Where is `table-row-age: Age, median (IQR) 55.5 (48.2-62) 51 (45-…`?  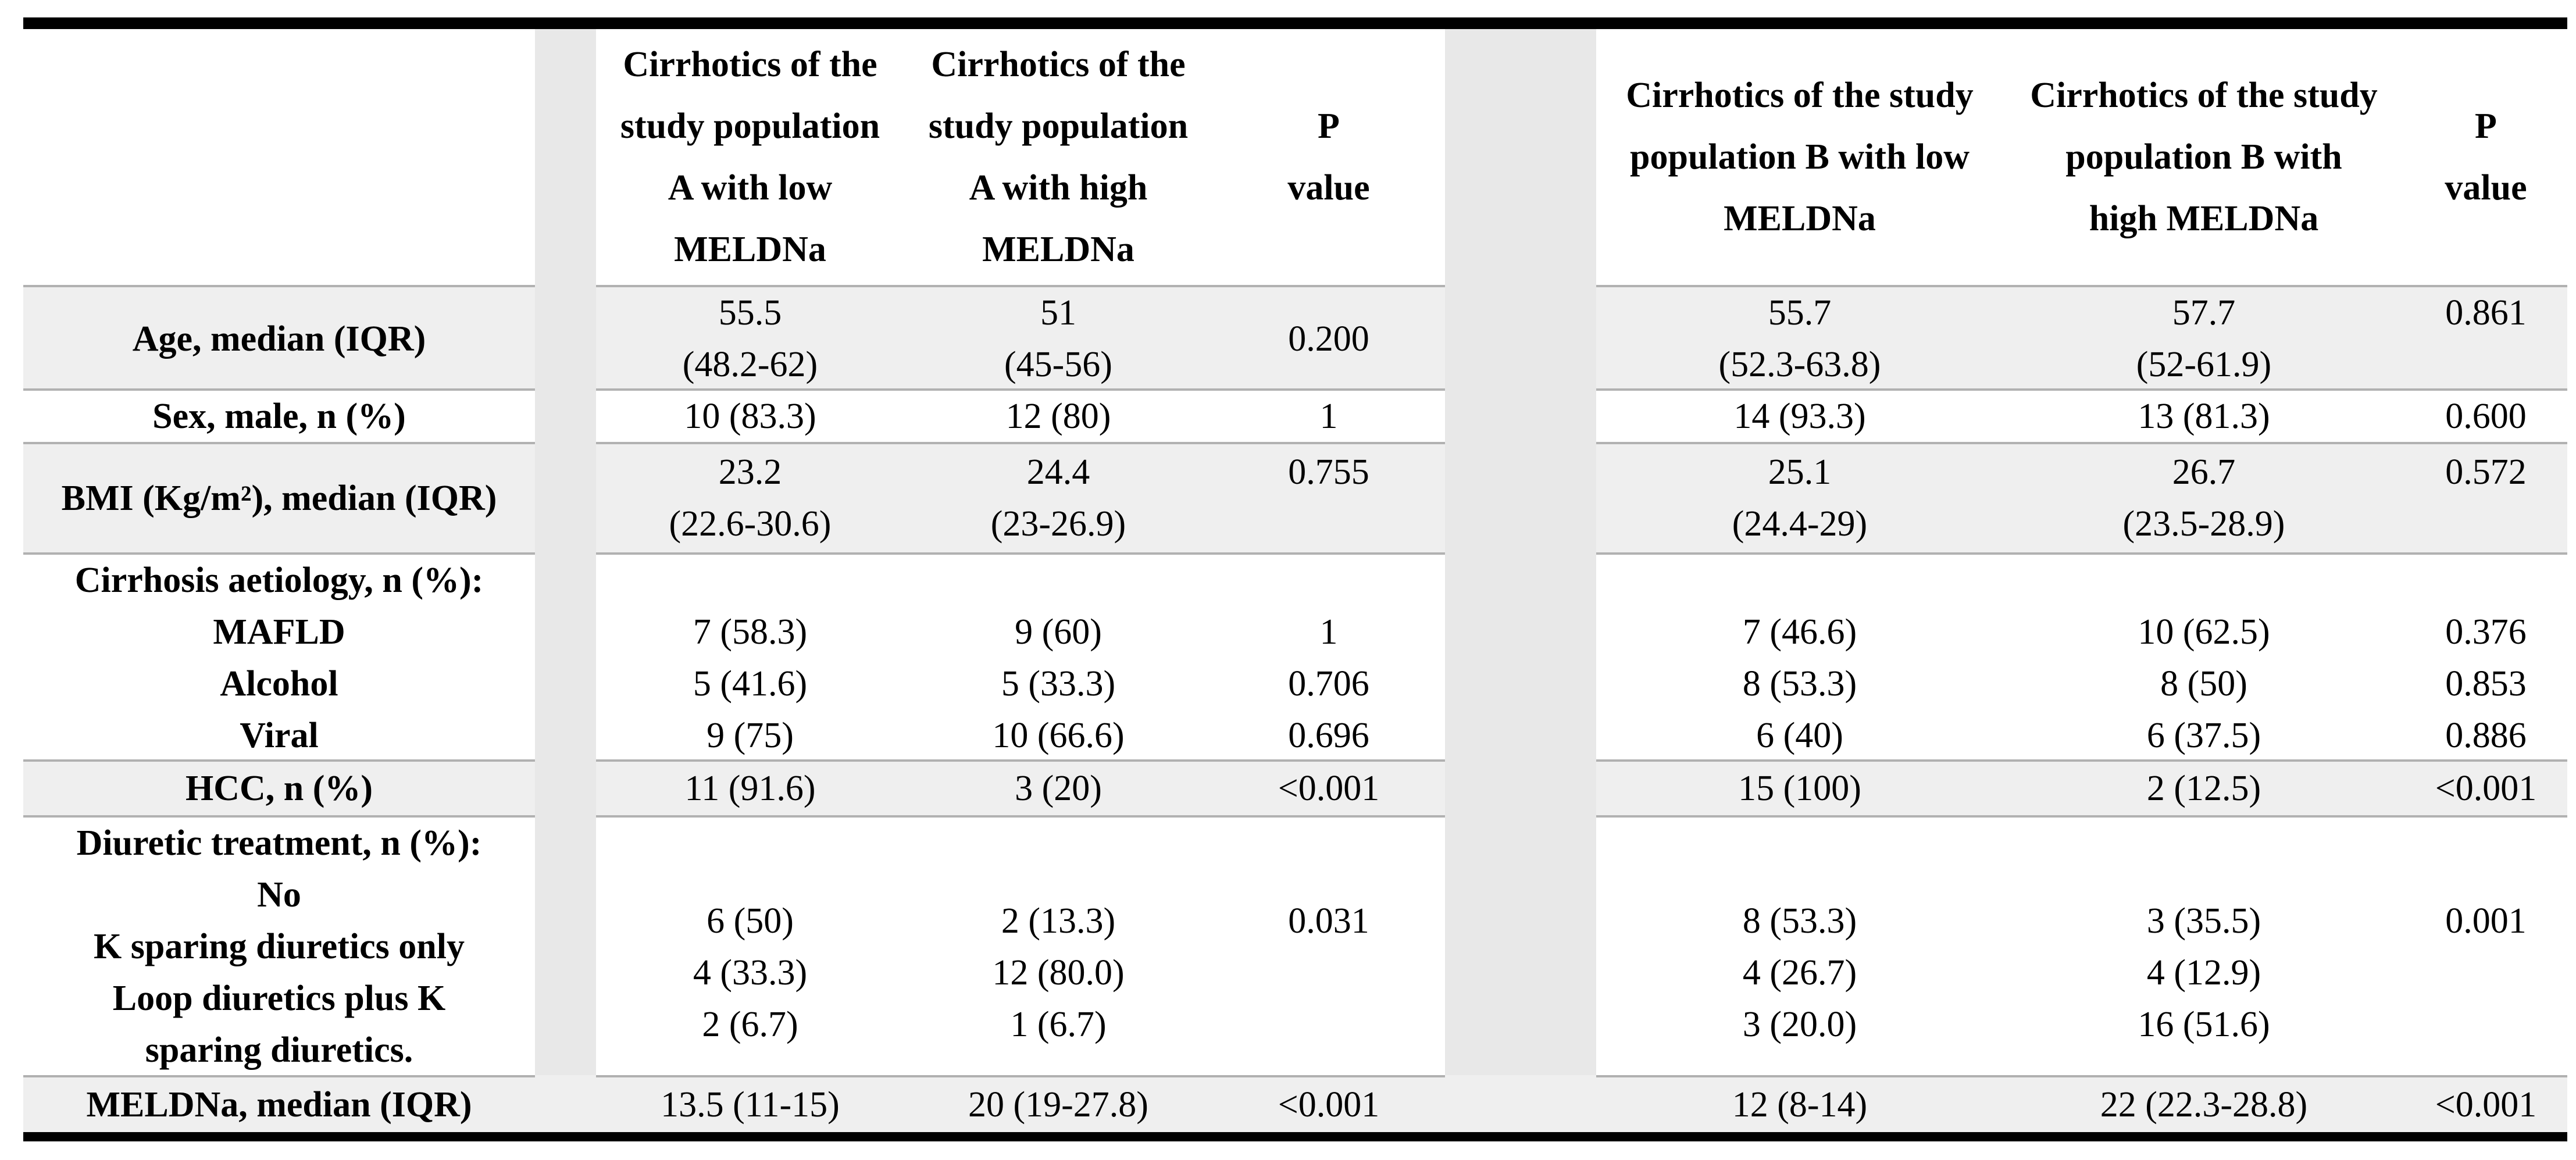
table-row-age: Age, median (IQR) 55.5 (48.2-62) 51 (45-… is located at coordinates (1295, 338).